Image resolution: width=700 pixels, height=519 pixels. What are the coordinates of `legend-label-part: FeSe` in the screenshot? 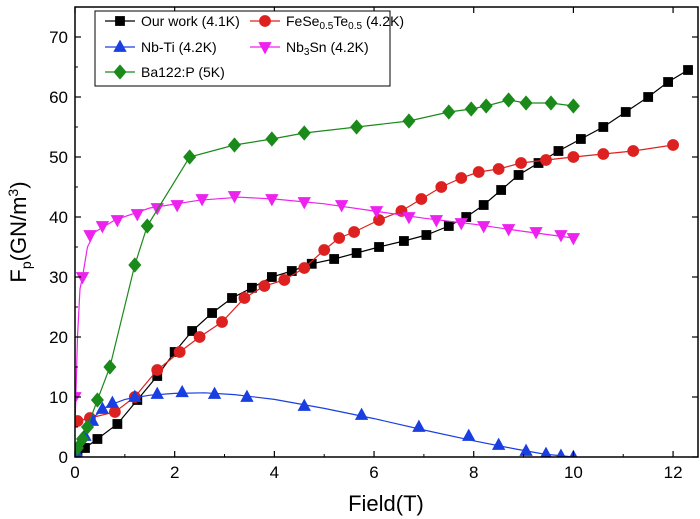 It's located at (303, 21).